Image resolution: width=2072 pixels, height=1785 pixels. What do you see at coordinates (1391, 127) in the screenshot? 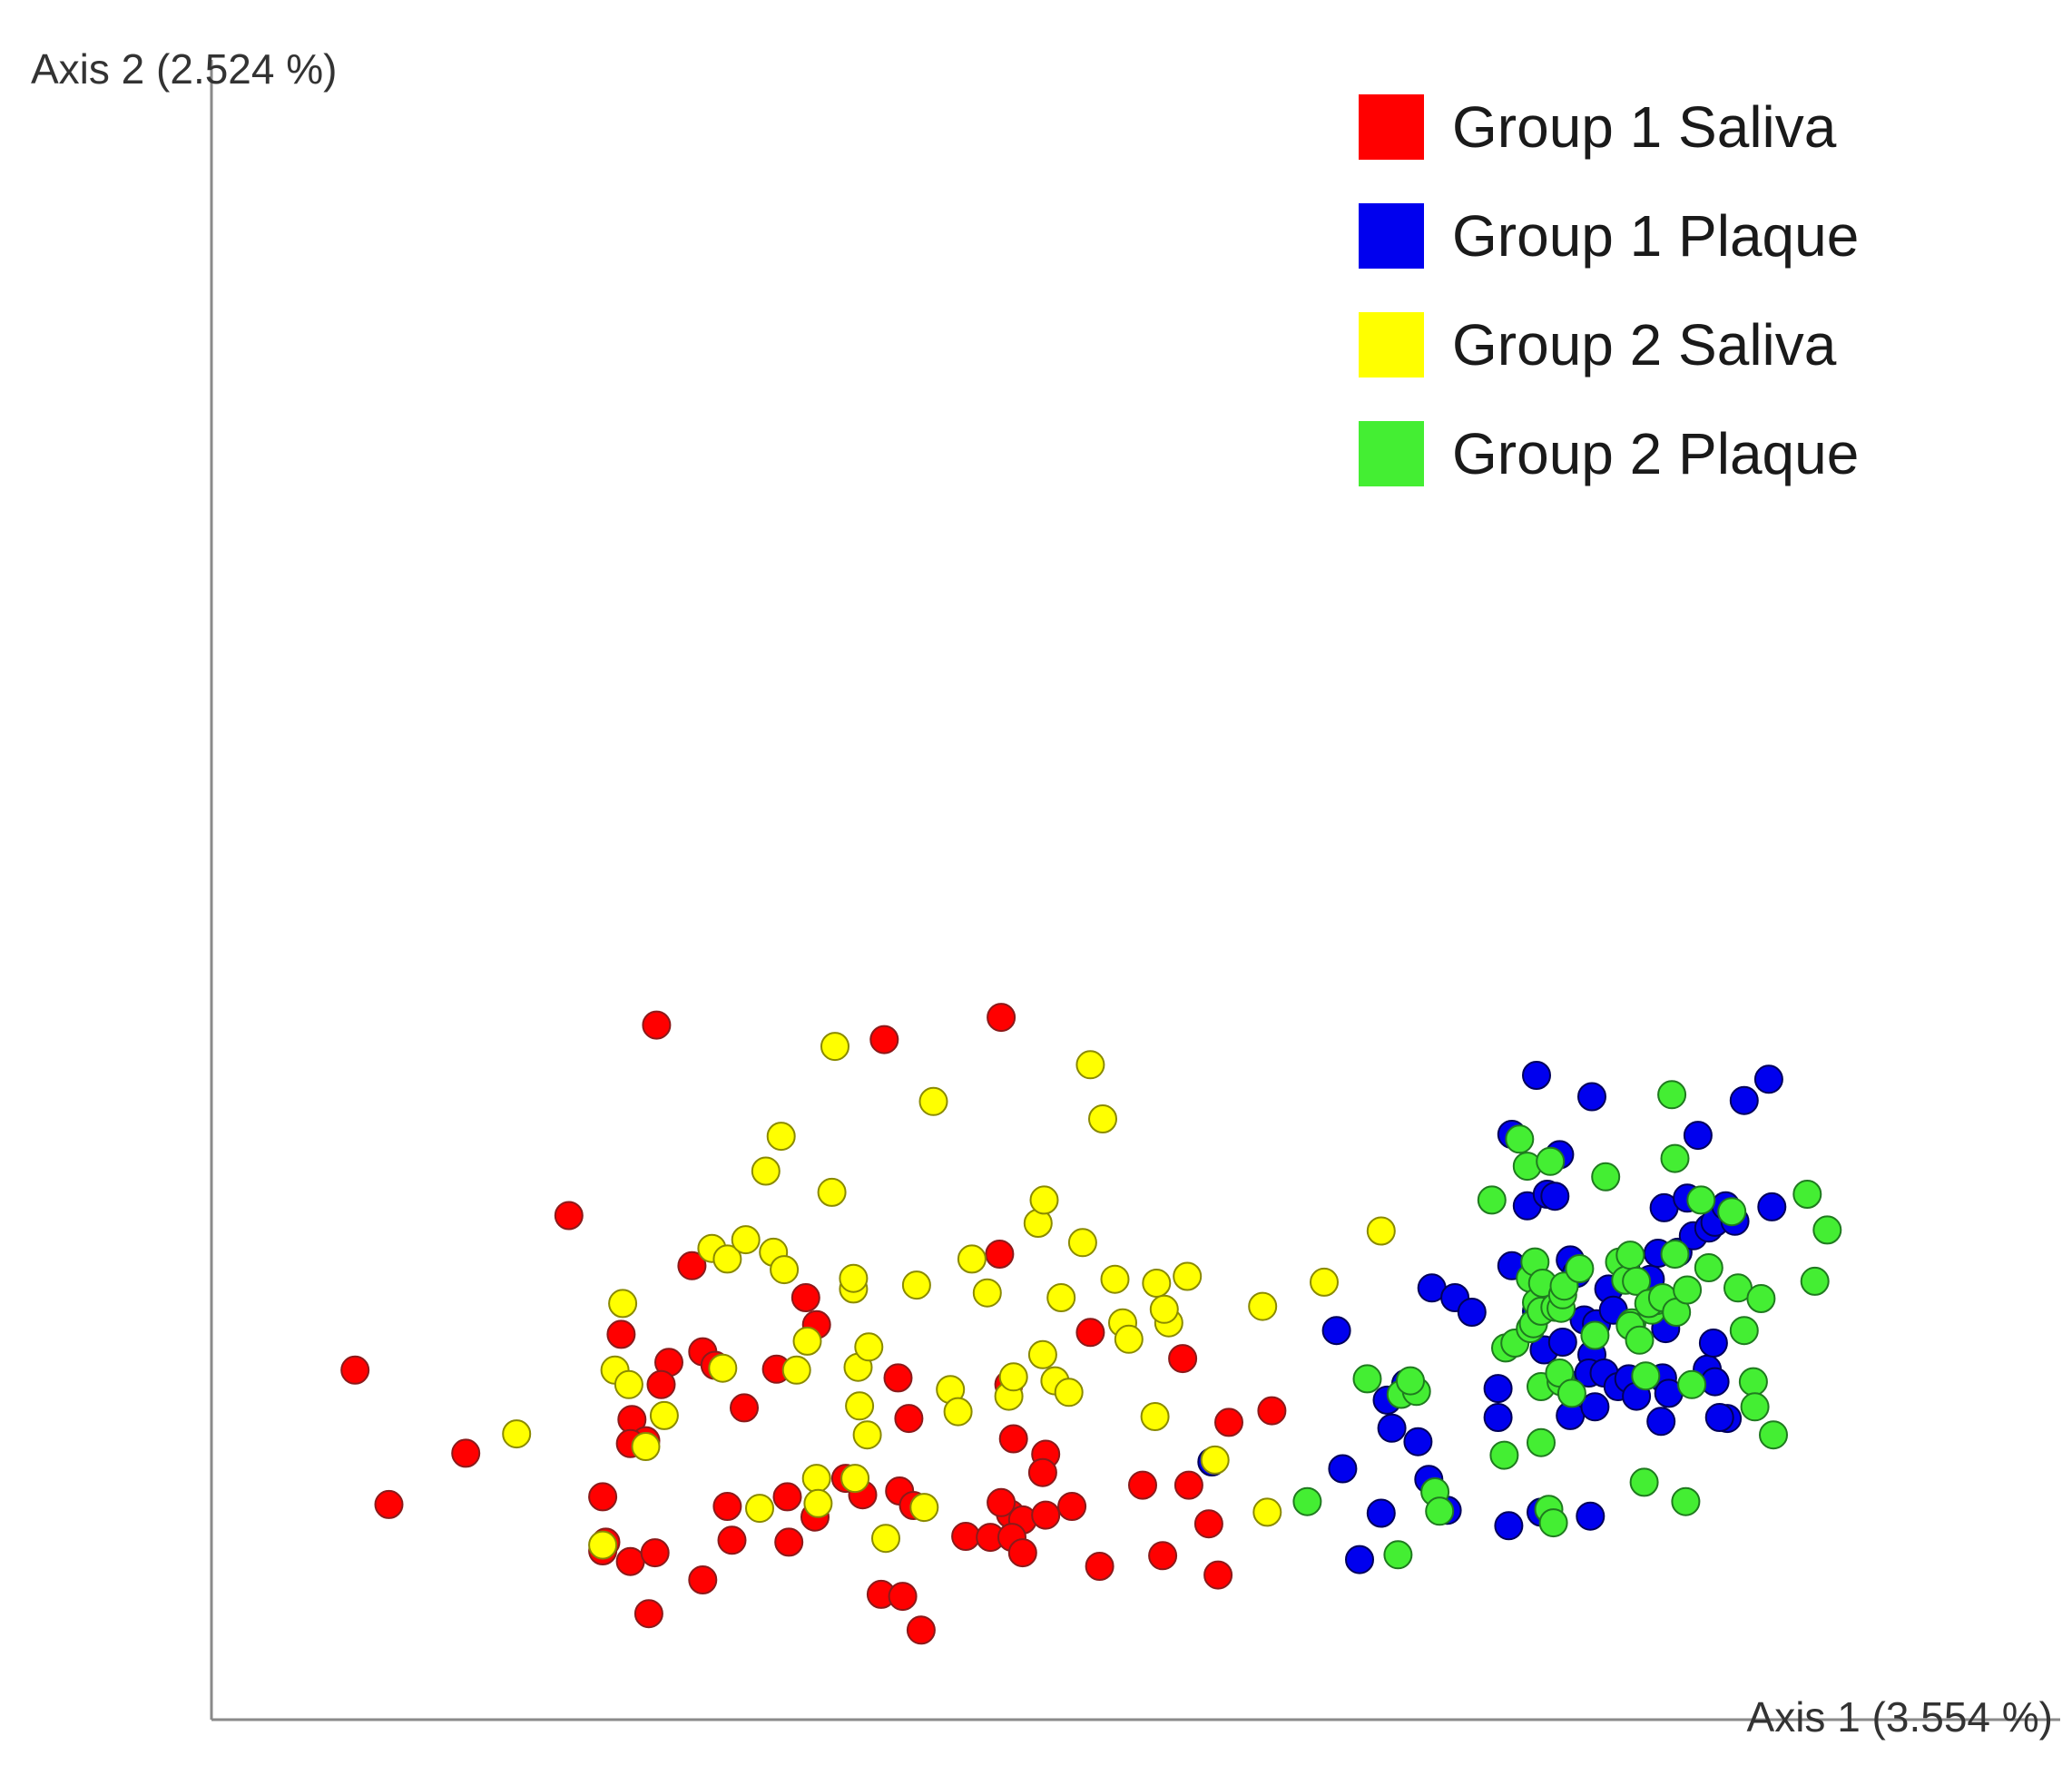
I see `legend-swatch-group-1-saliva` at bounding box center [1391, 127].